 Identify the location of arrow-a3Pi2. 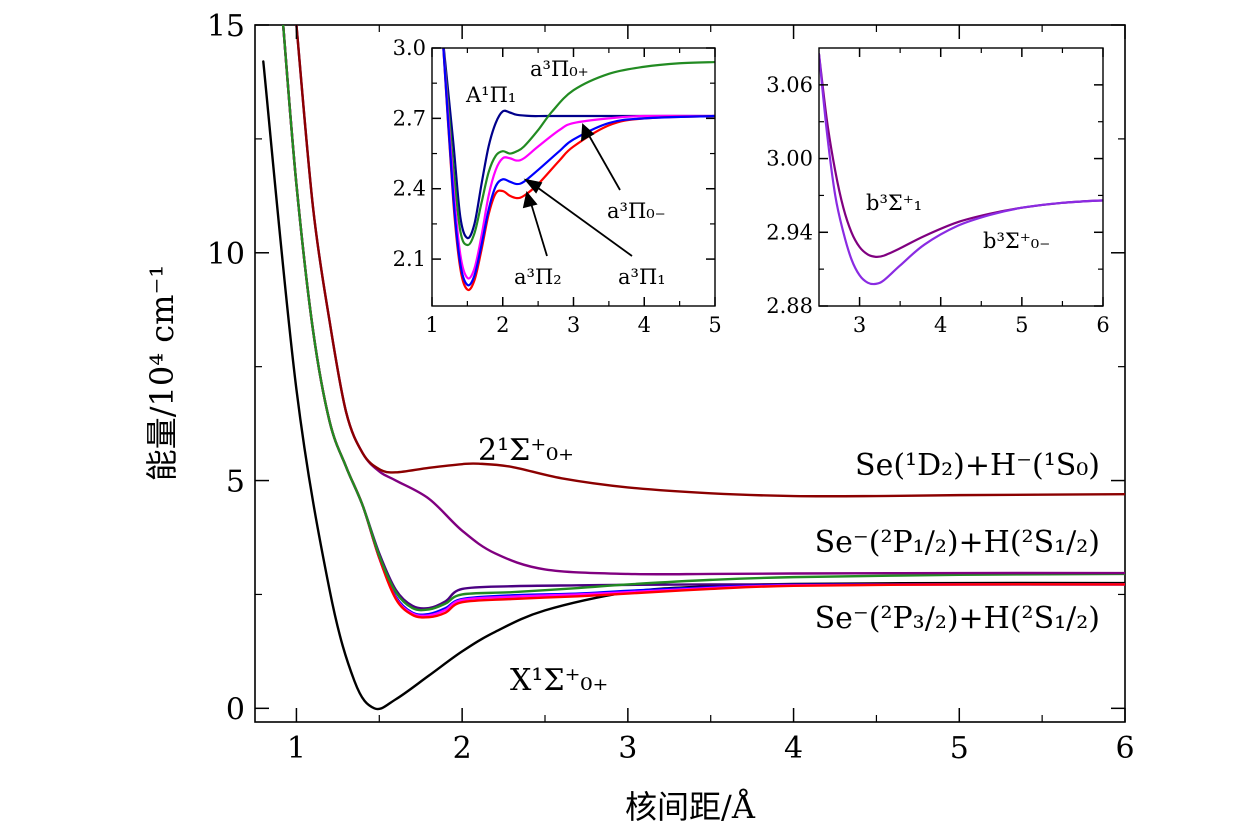
(538, 228).